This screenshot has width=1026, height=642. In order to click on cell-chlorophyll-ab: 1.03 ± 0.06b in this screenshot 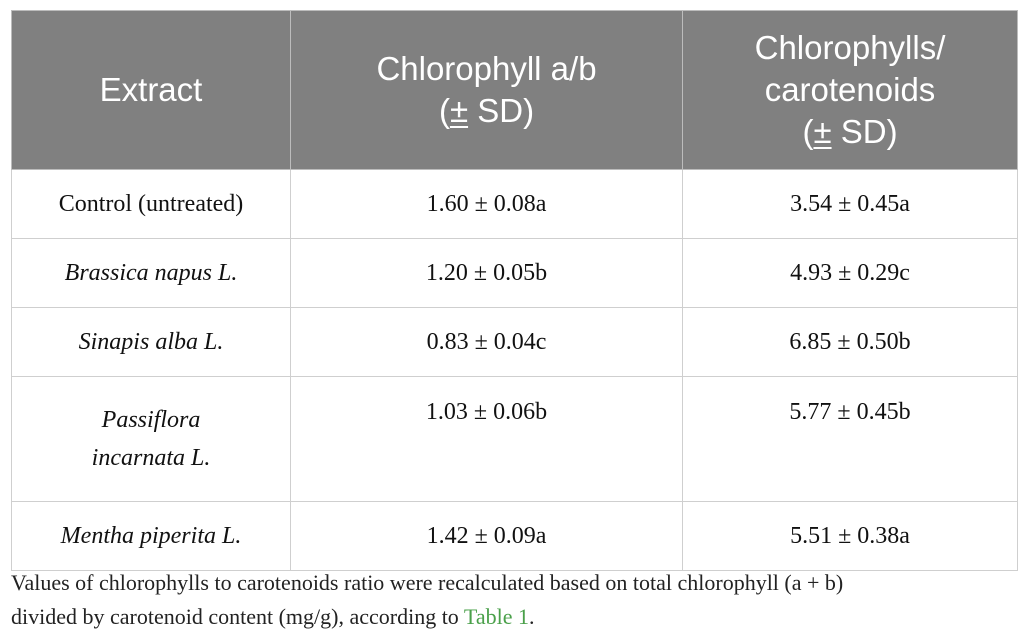, I will do `click(486, 439)`.